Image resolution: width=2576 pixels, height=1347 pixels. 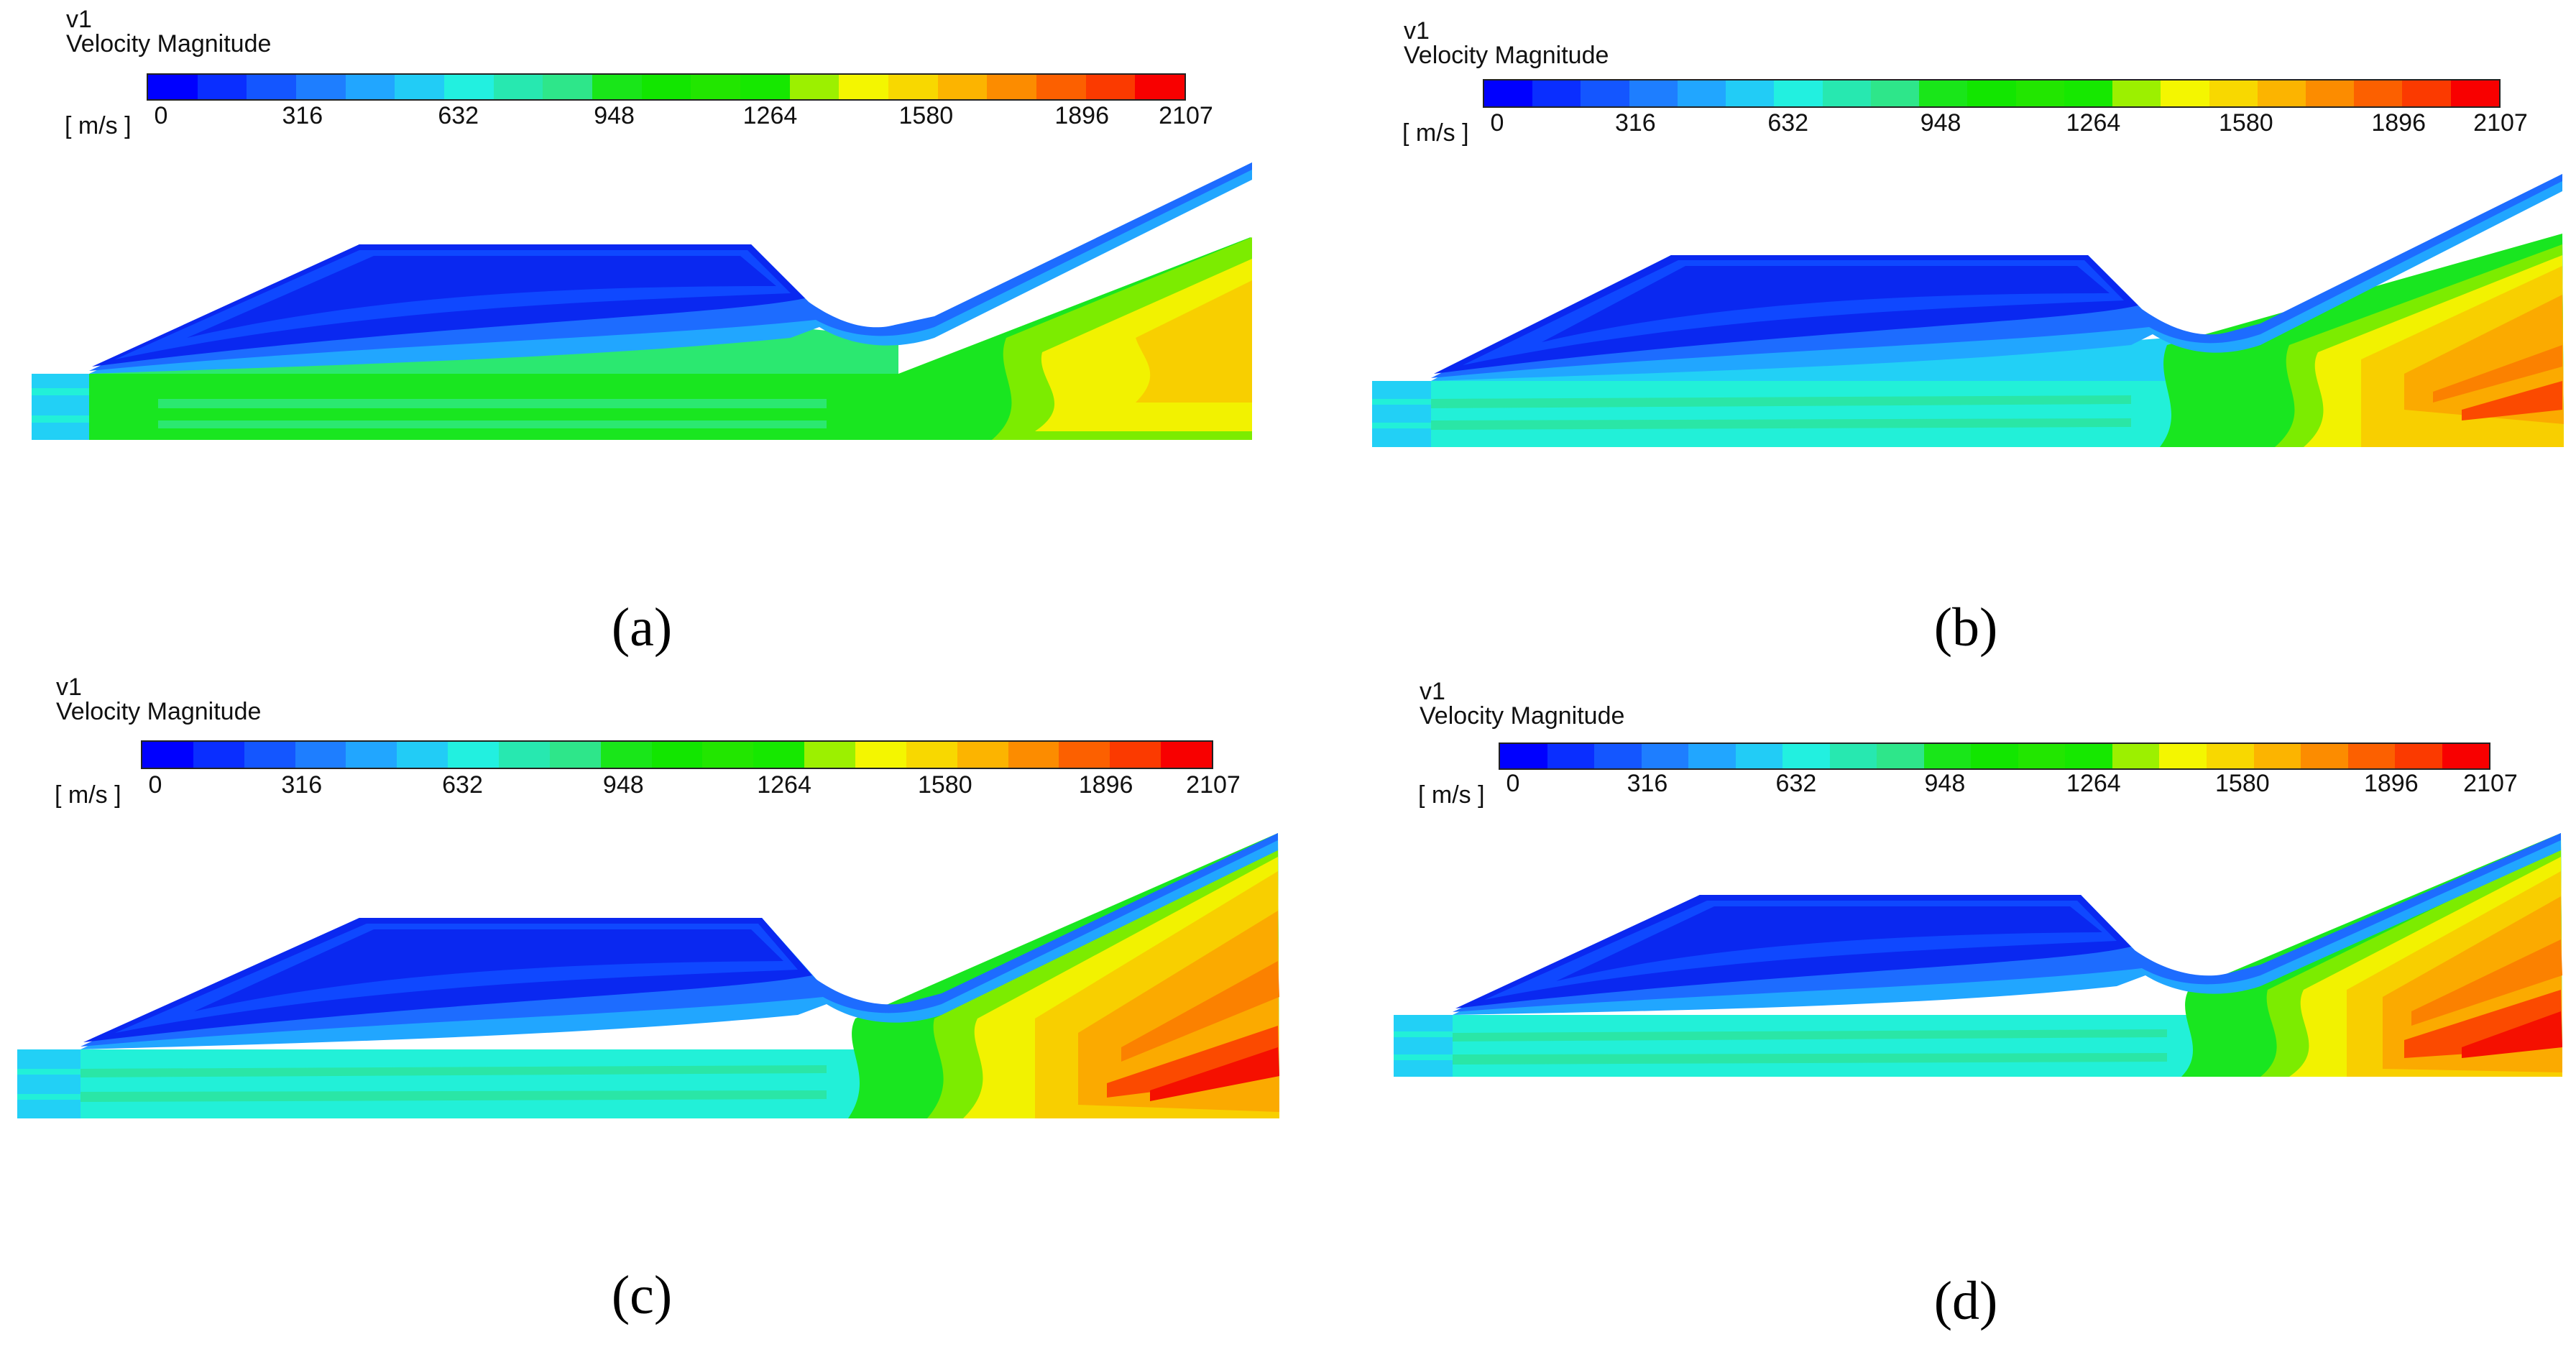 I want to click on panel-caption: (b), so click(x=1965, y=627).